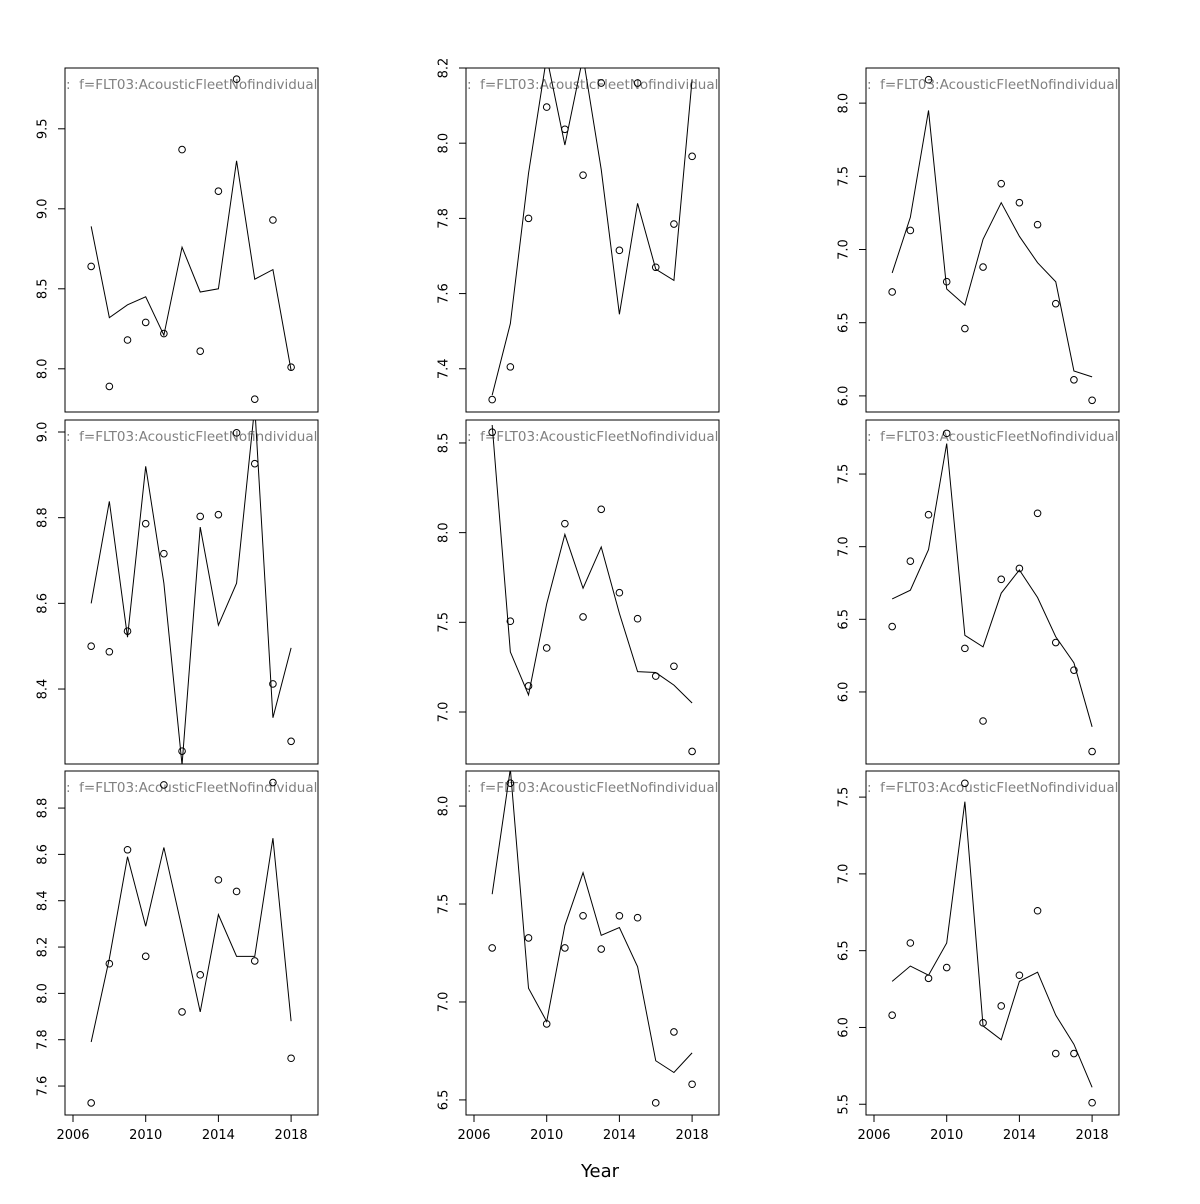 This screenshot has height=1204, width=1200. I want to click on y-tick-label: 9.0, so click(43, 432).